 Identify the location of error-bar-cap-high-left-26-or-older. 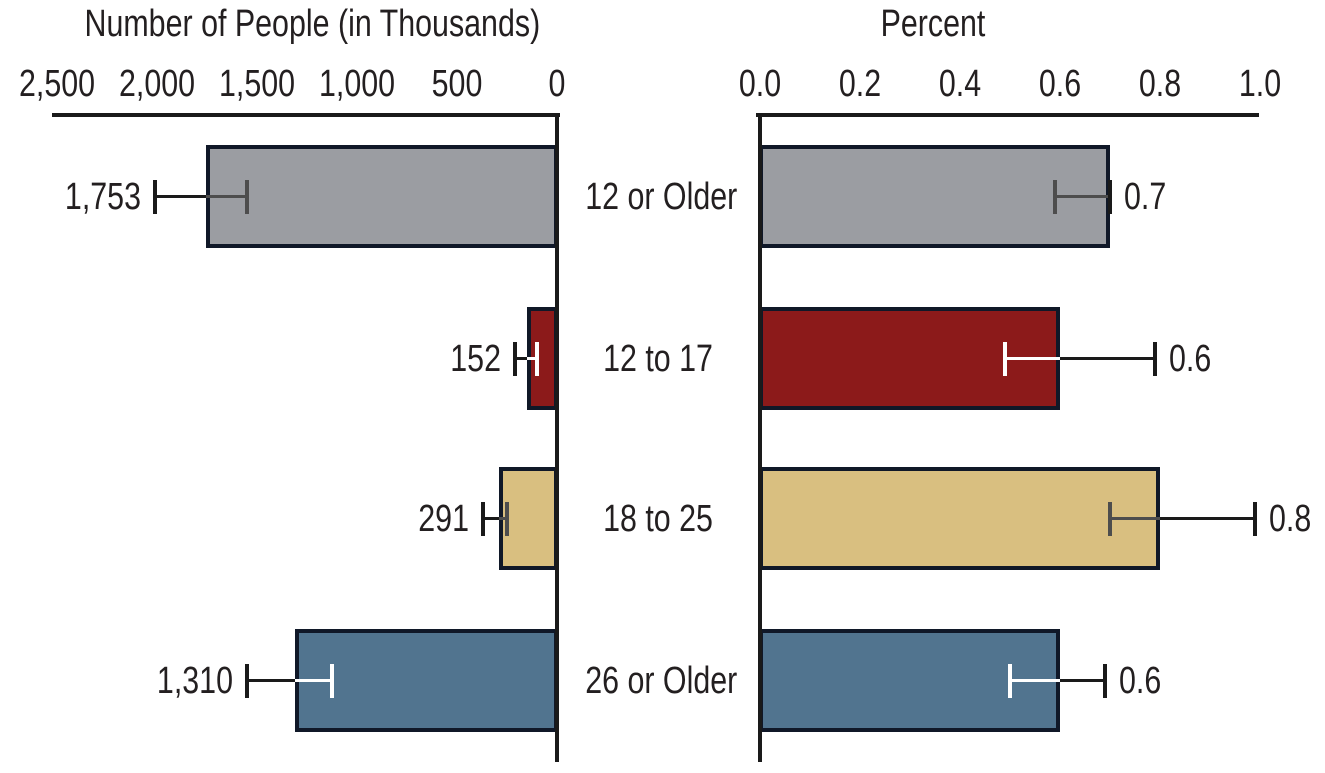
(247, 680).